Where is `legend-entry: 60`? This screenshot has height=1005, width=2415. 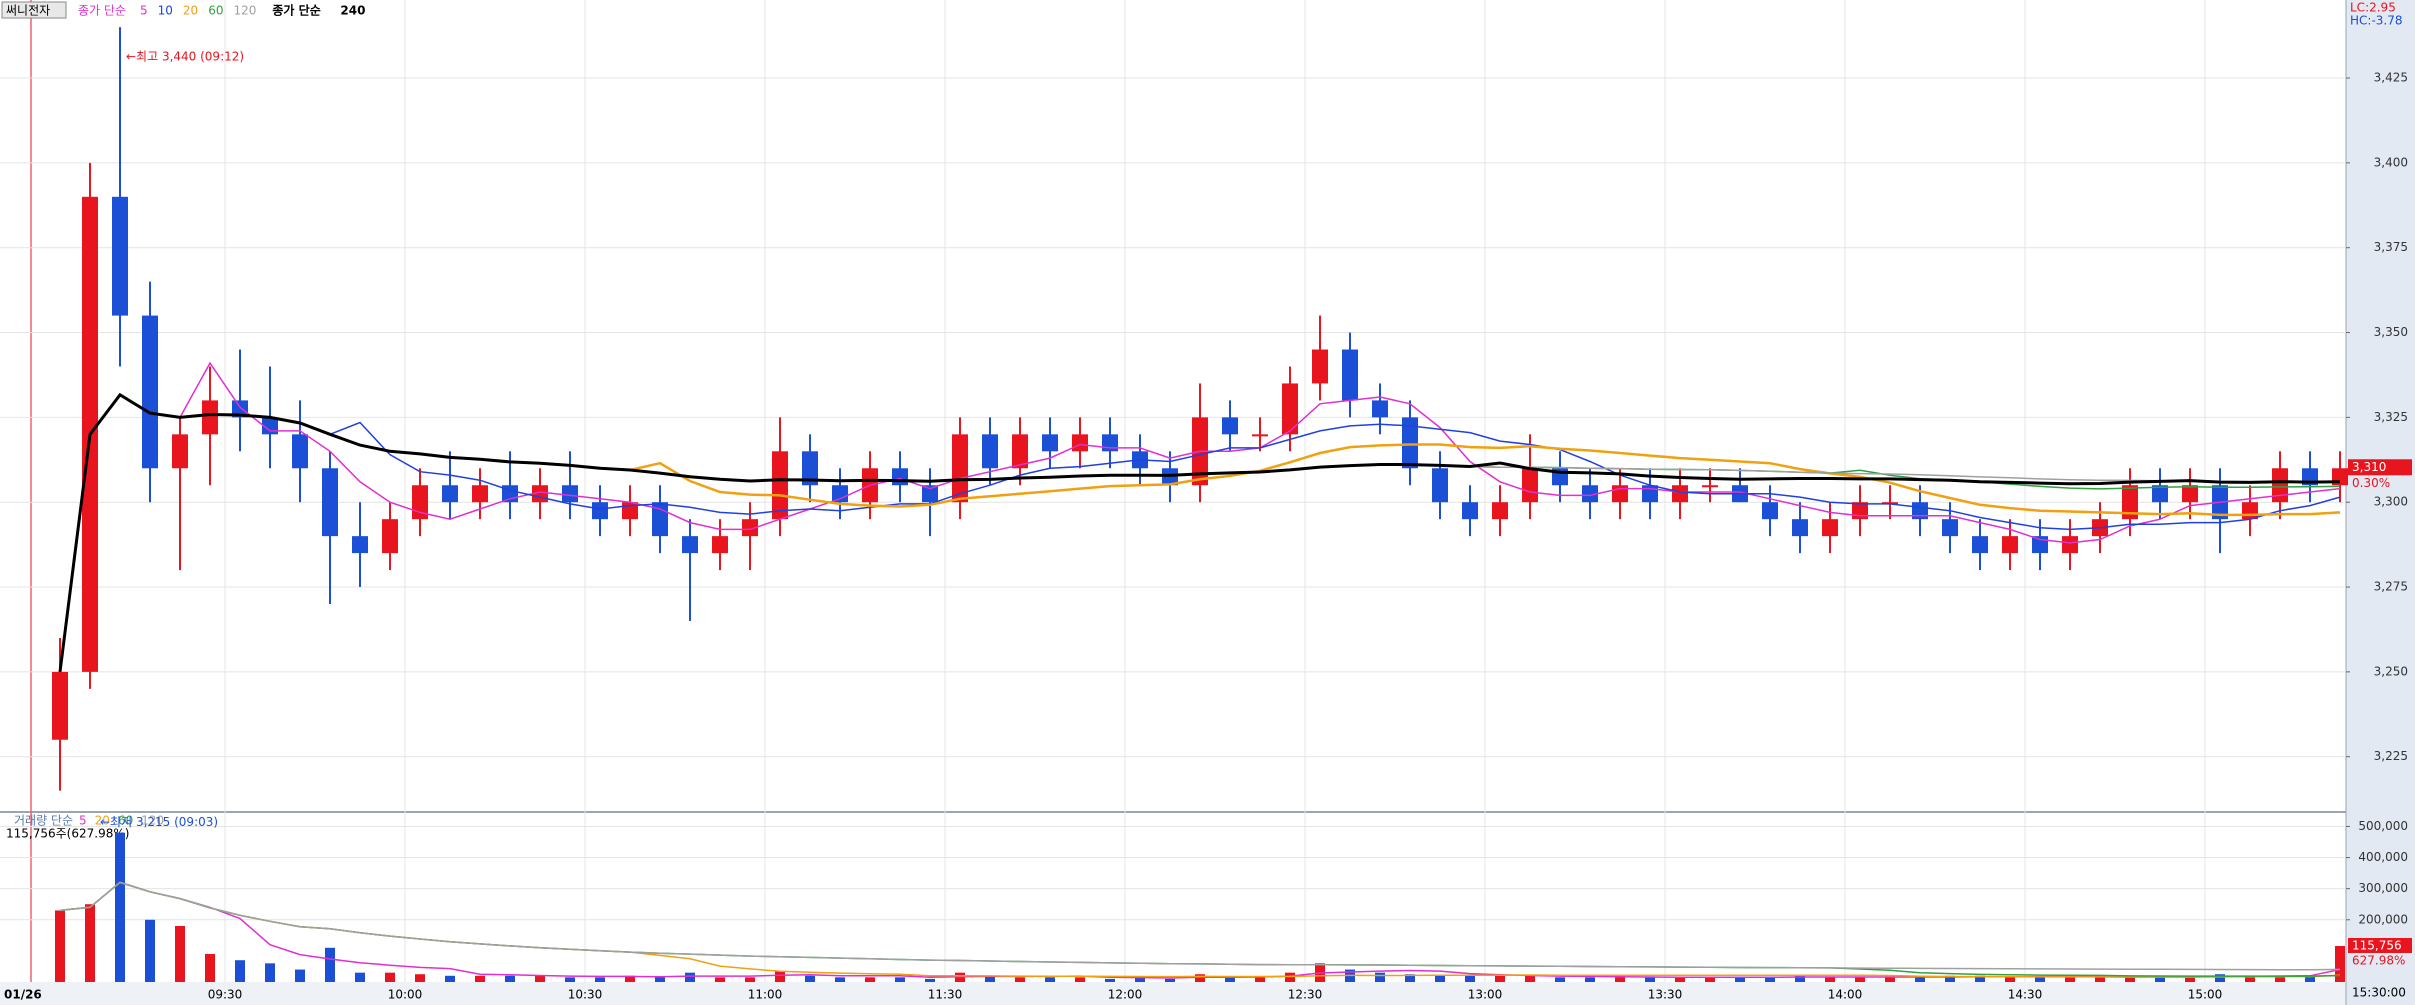 legend-entry: 60 is located at coordinates (125, 821).